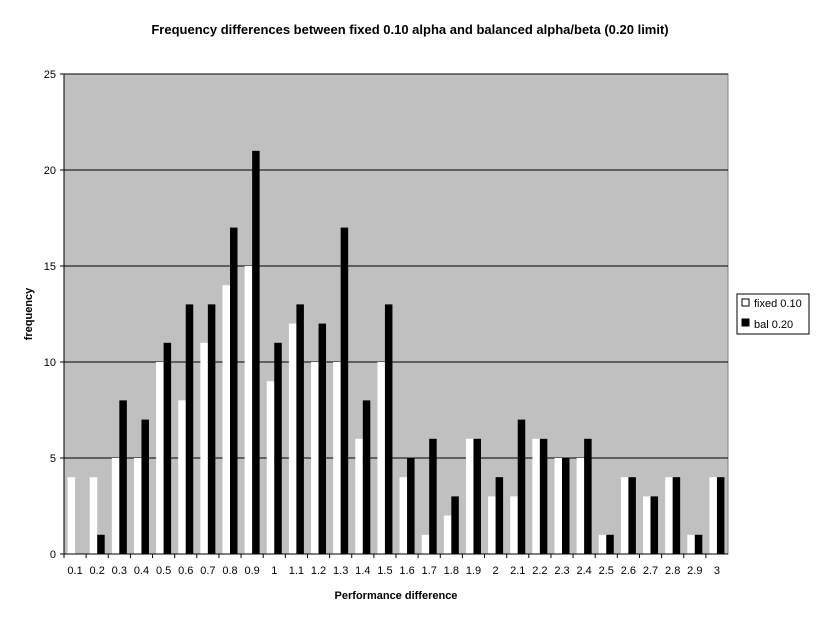 The height and width of the screenshot is (622, 819). Describe the element at coordinates (691, 544) in the screenshot. I see `bar-fixed-2.9` at that location.